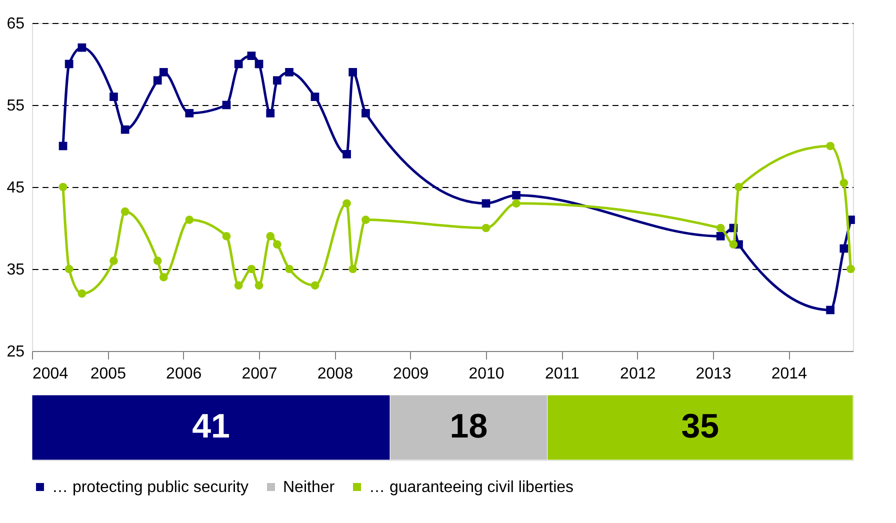 The image size is (896, 523). Describe the element at coordinates (15, 24) in the screenshot. I see `y-tick-label: 65` at that location.